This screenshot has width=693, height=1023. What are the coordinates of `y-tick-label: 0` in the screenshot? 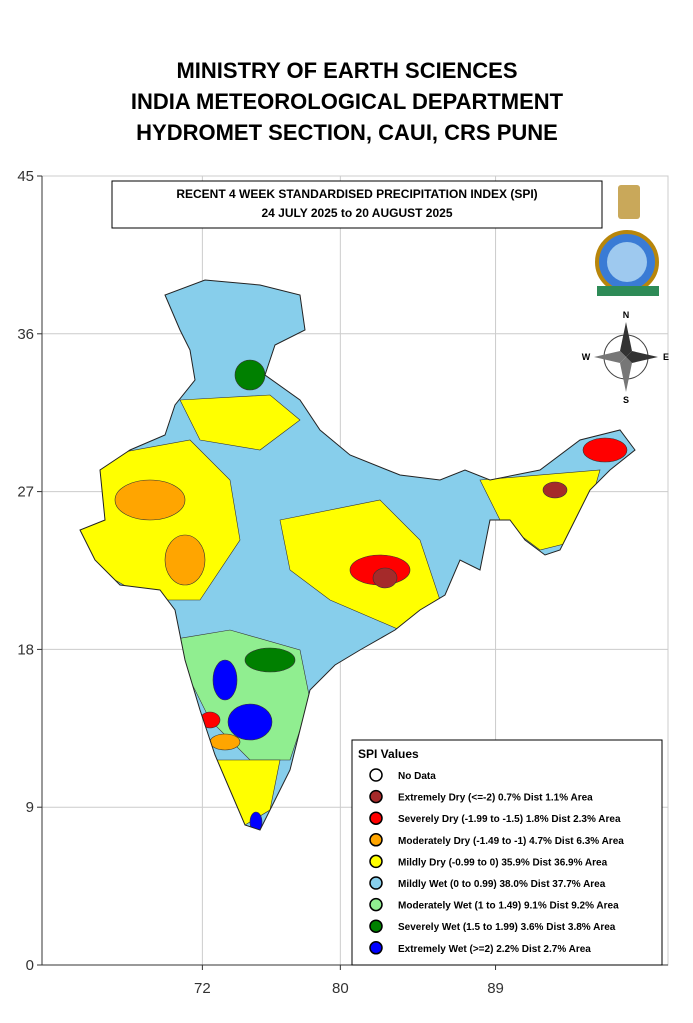 It's located at (30, 965).